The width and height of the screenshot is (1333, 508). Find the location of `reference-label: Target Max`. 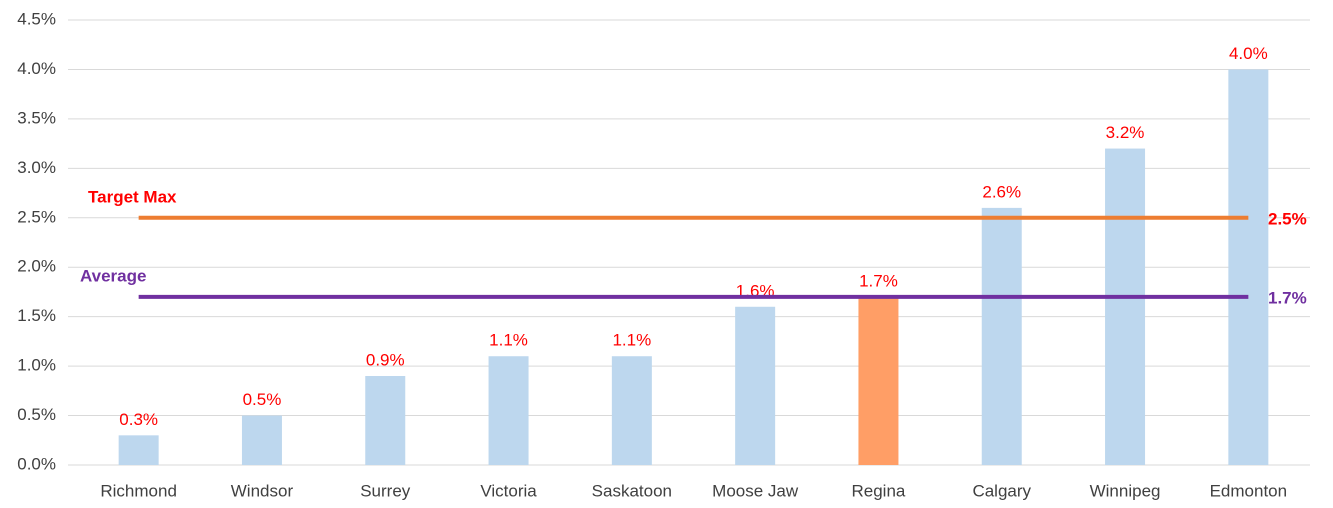

reference-label: Target Max is located at coordinates (132, 196).